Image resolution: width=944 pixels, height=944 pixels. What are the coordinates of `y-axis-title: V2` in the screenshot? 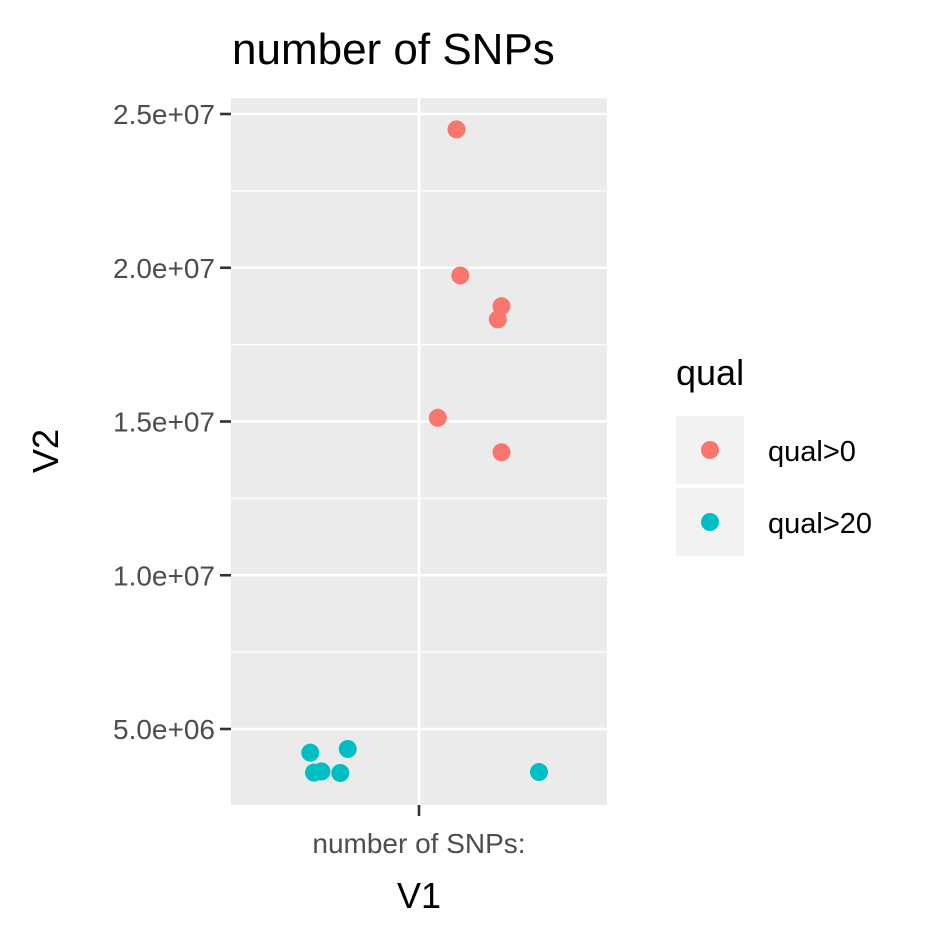 It's located at (45, 451).